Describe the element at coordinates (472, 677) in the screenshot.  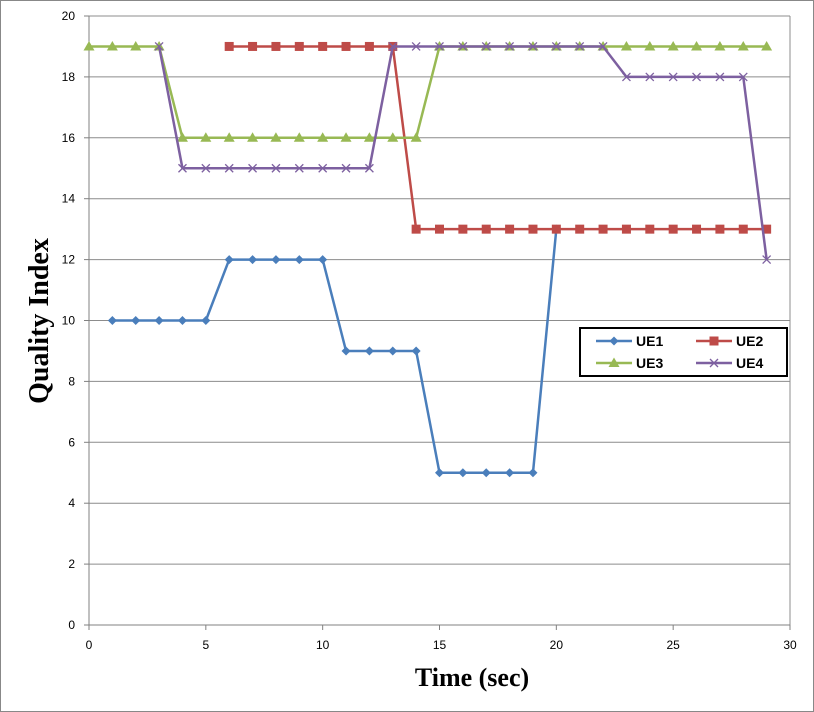
I see `x-axis-title: Time (sec)` at that location.